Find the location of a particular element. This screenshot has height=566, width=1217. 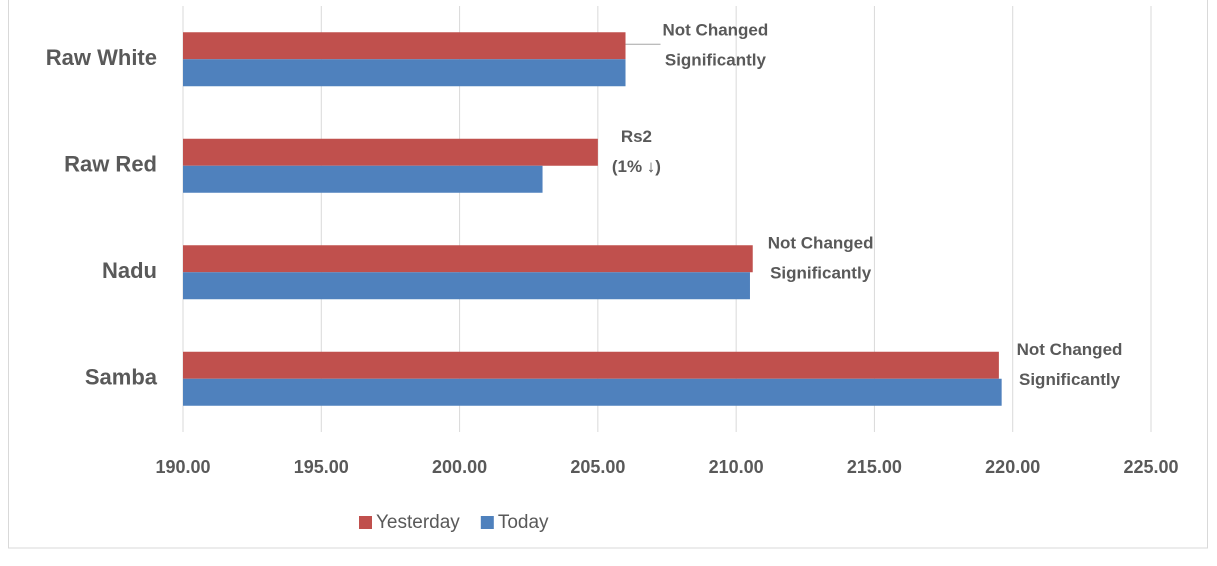

y-tick-label: Nadu is located at coordinates (129, 270).